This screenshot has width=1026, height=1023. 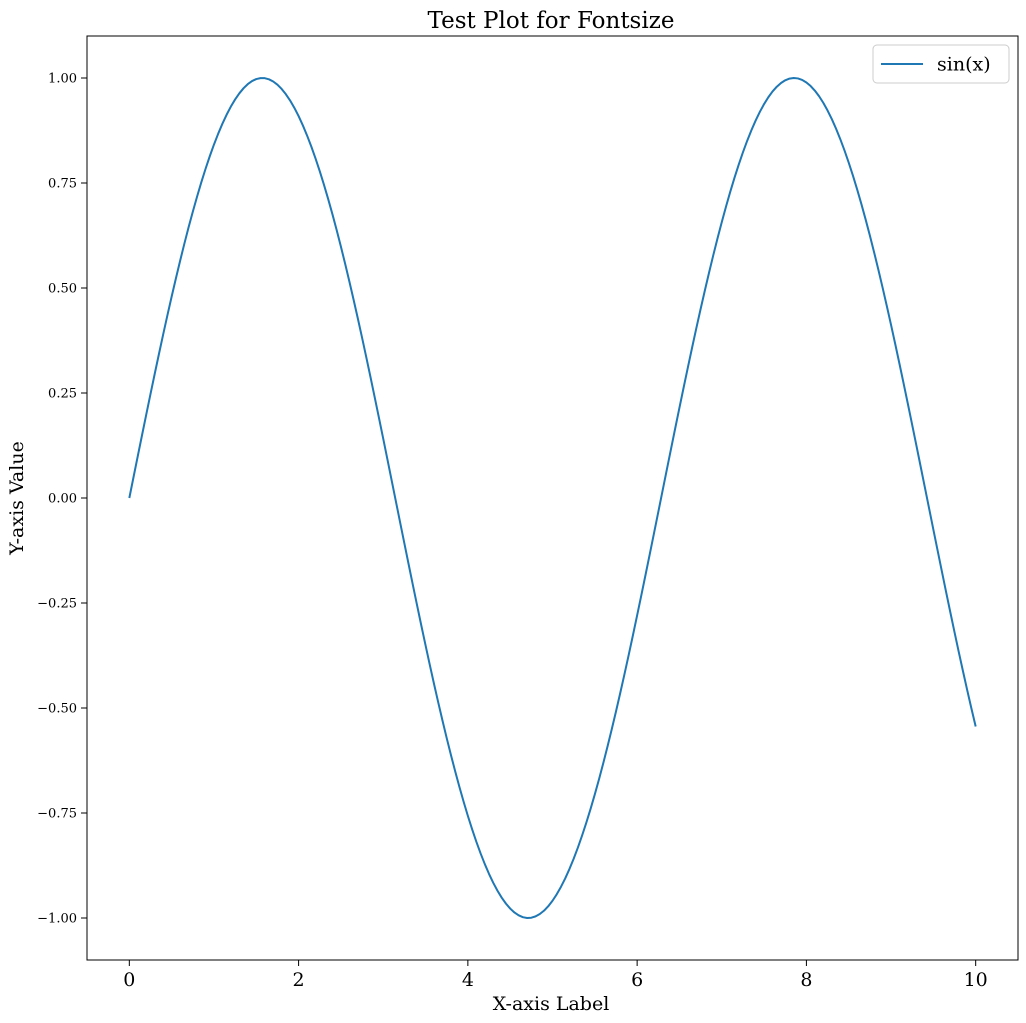 What do you see at coordinates (62, 499) in the screenshot?
I see `y-tick-label: 0.00` at bounding box center [62, 499].